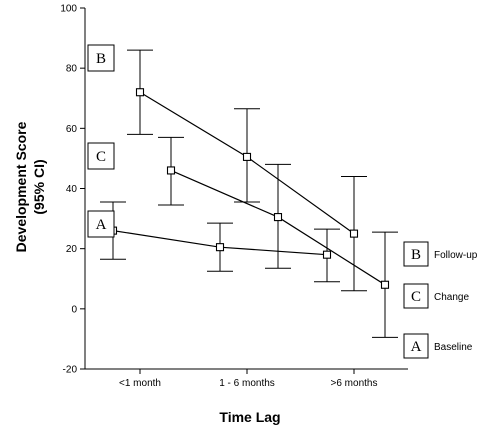 The height and width of the screenshot is (432, 500). I want to click on y-tick-label: 20, so click(72, 249).